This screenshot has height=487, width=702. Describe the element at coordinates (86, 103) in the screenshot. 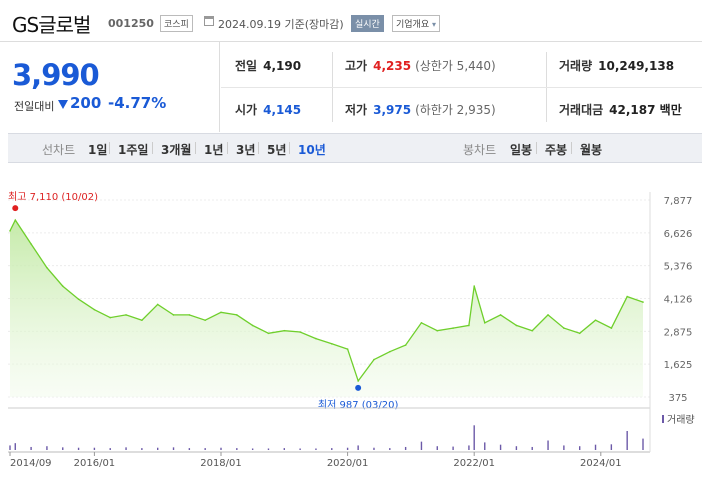

I see `change-value: 200` at that location.